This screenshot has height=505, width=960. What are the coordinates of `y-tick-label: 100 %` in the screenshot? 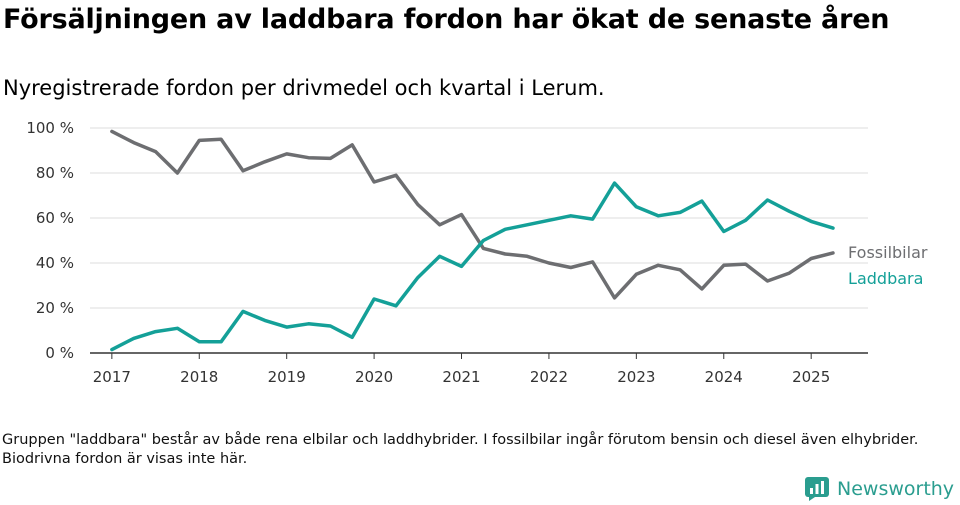 It's located at (50, 128).